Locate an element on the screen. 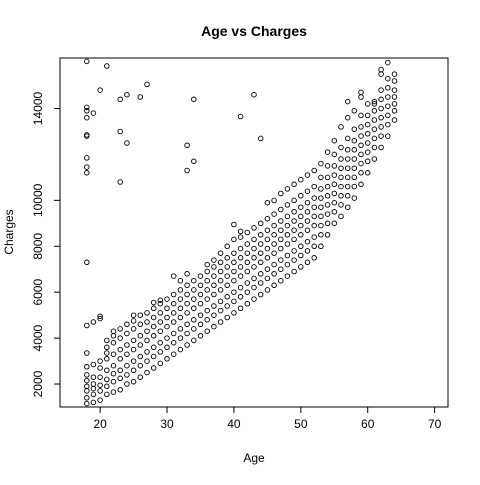 The image size is (480, 485). y-tick-label: 4000 is located at coordinates (38, 337).